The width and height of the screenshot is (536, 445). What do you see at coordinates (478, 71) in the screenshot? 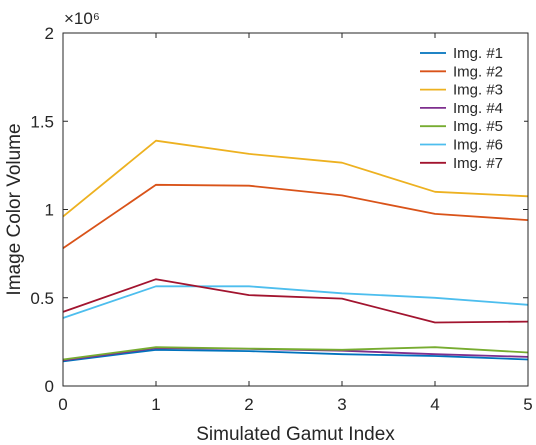
I see `legend-label-2: Img. #2` at bounding box center [478, 71].